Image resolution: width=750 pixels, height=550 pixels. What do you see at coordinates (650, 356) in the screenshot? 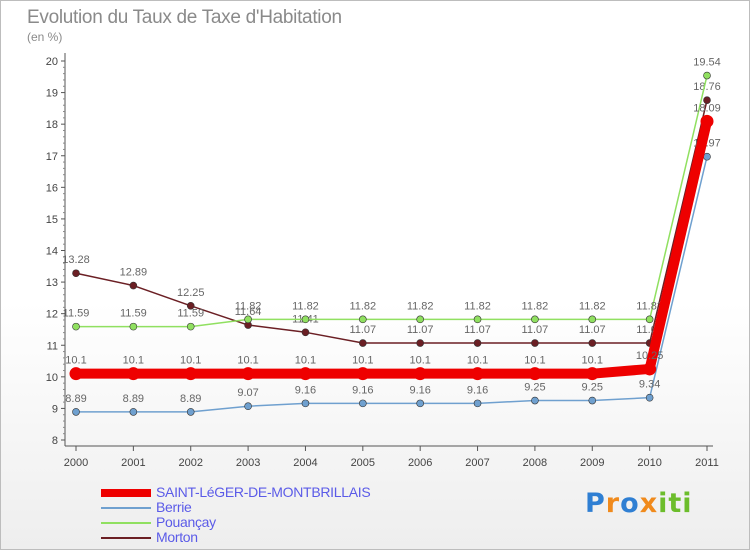
I see `data-label-saint-l-ger-de-montbrillais-2010: 10.25` at bounding box center [650, 356].